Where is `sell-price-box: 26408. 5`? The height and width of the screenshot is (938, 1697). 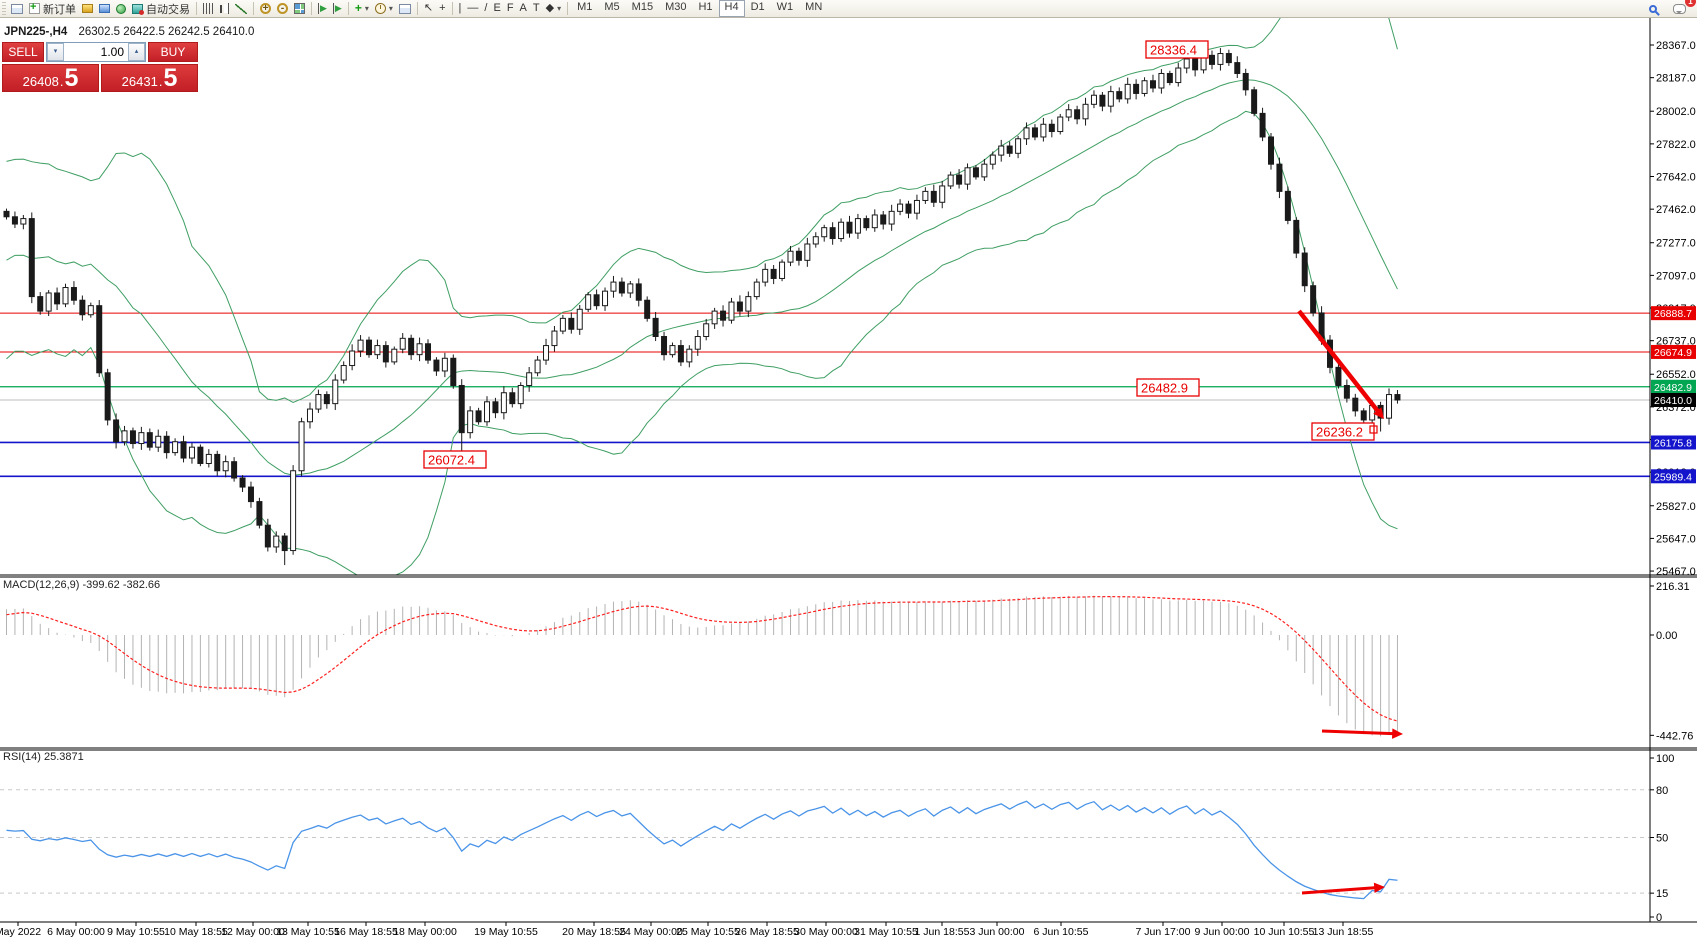 sell-price-box: 26408. 5 is located at coordinates (50, 78).